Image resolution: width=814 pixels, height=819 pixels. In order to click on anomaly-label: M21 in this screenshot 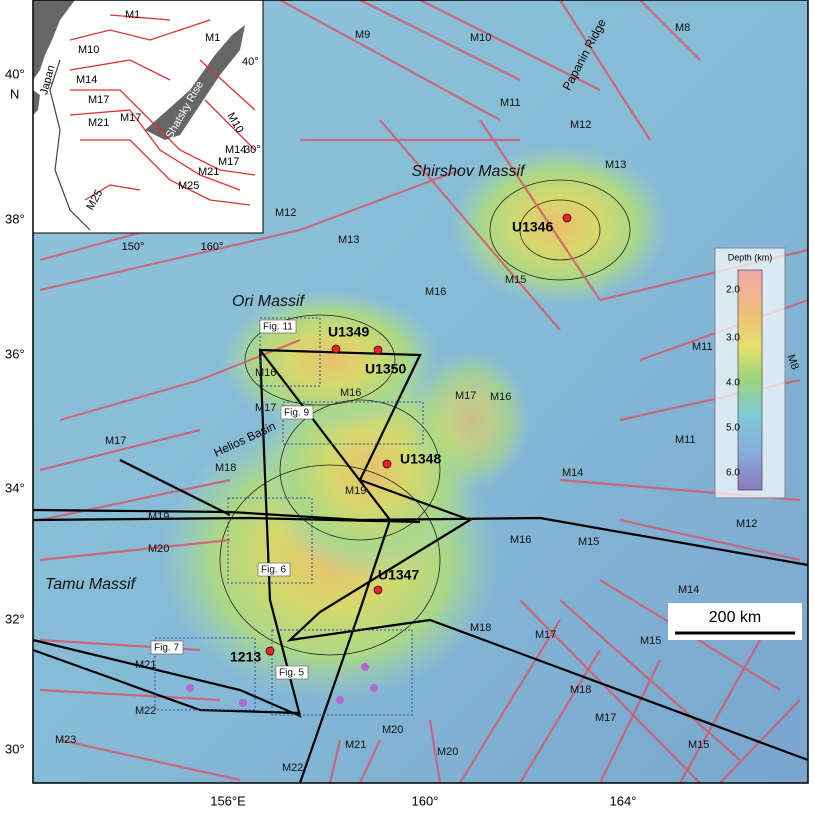, I will do `click(355, 745)`.